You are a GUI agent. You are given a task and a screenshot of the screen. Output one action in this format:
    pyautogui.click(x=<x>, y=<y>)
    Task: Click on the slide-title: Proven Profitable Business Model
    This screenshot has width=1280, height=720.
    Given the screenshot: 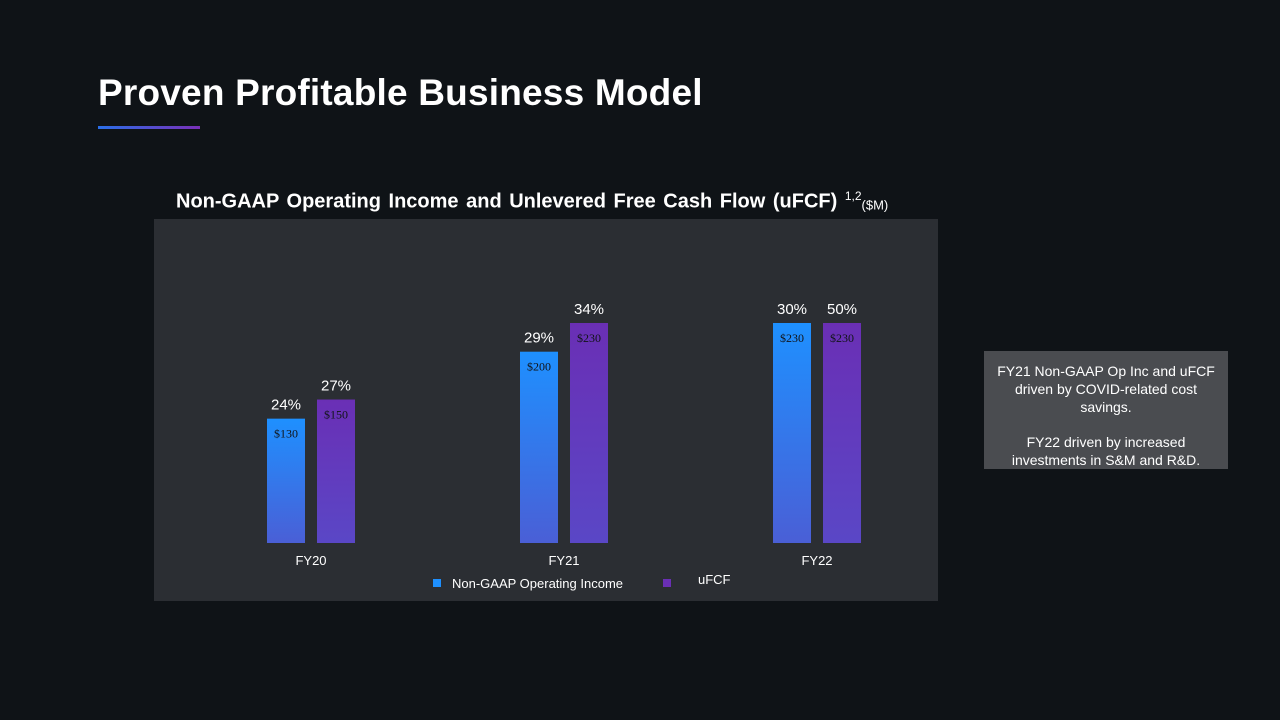 What is the action you would take?
    pyautogui.click(x=400, y=92)
    